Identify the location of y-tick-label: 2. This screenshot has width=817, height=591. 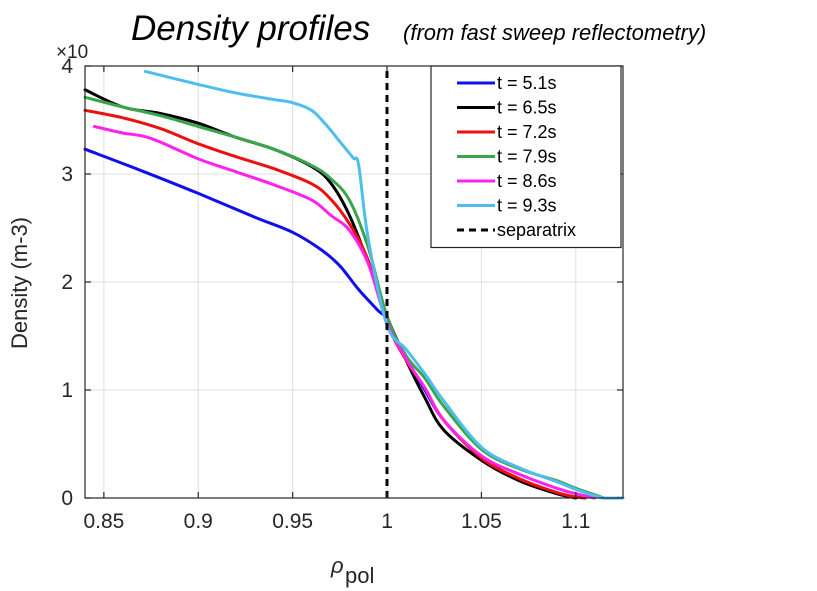
(67, 282).